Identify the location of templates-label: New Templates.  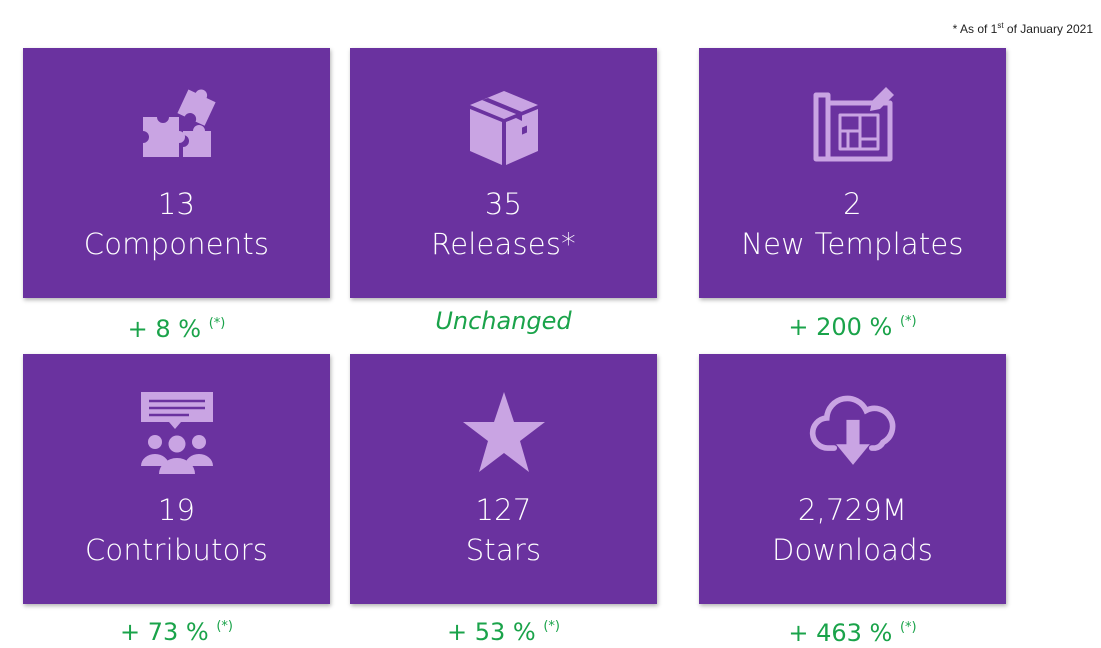
(852, 244).